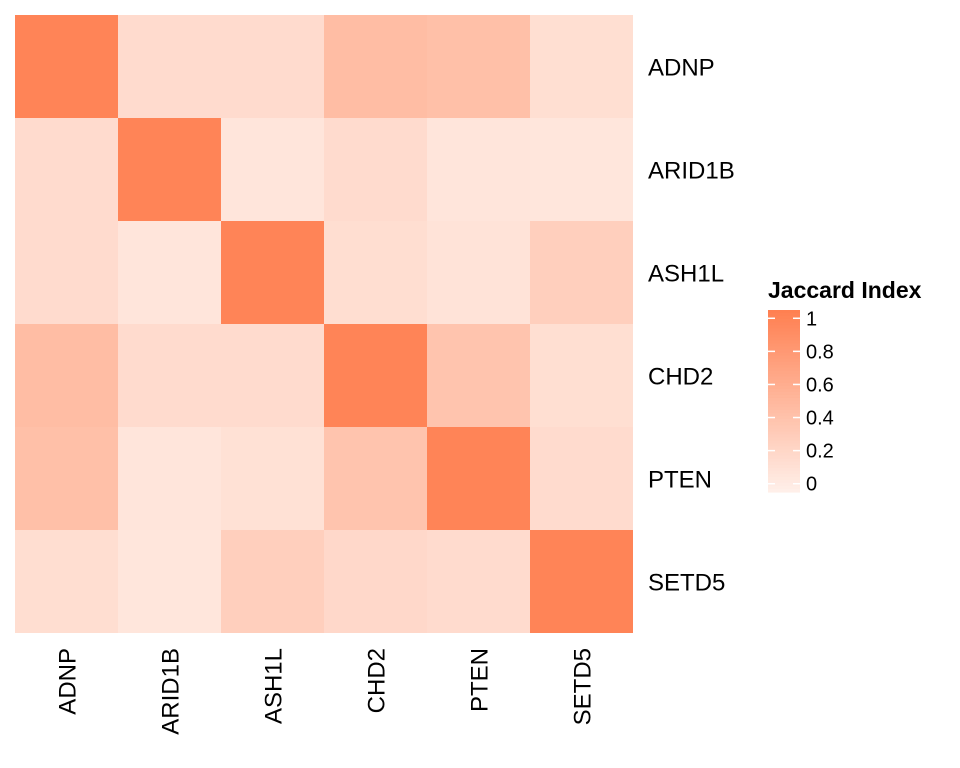 Image resolution: width=960 pixels, height=768 pixels. I want to click on heatmap-cell-ash1l-ash1l, so click(272, 272).